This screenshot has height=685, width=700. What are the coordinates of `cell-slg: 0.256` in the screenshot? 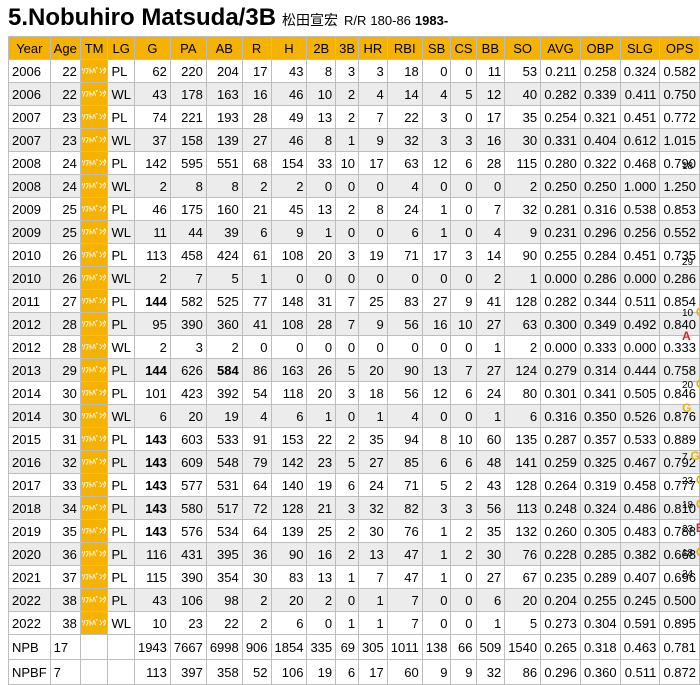 It's located at (640, 232).